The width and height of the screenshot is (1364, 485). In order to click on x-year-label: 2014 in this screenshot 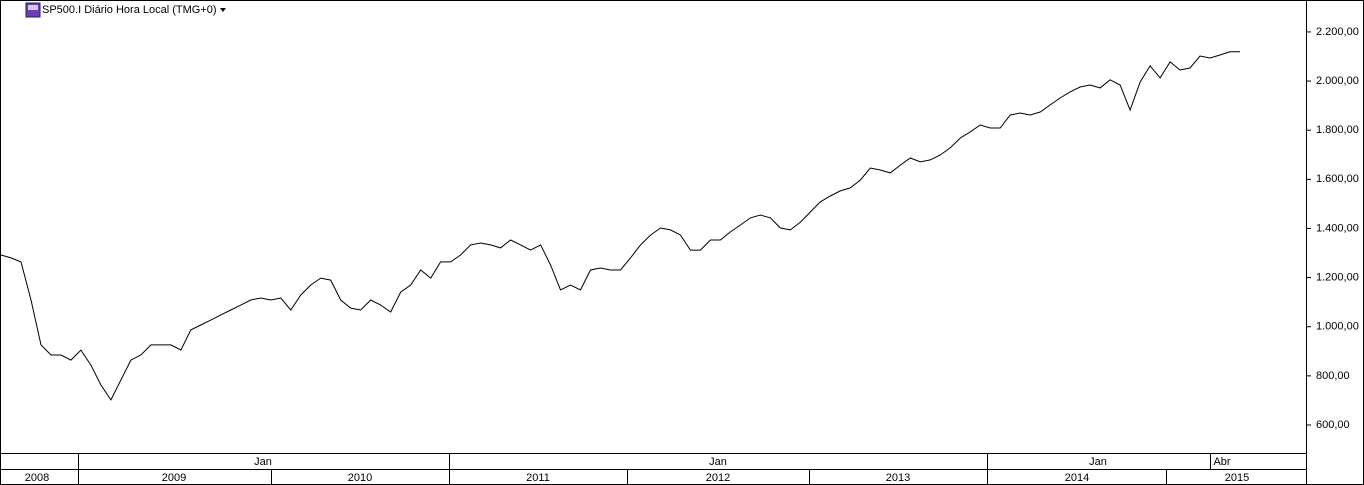, I will do `click(1077, 478)`.